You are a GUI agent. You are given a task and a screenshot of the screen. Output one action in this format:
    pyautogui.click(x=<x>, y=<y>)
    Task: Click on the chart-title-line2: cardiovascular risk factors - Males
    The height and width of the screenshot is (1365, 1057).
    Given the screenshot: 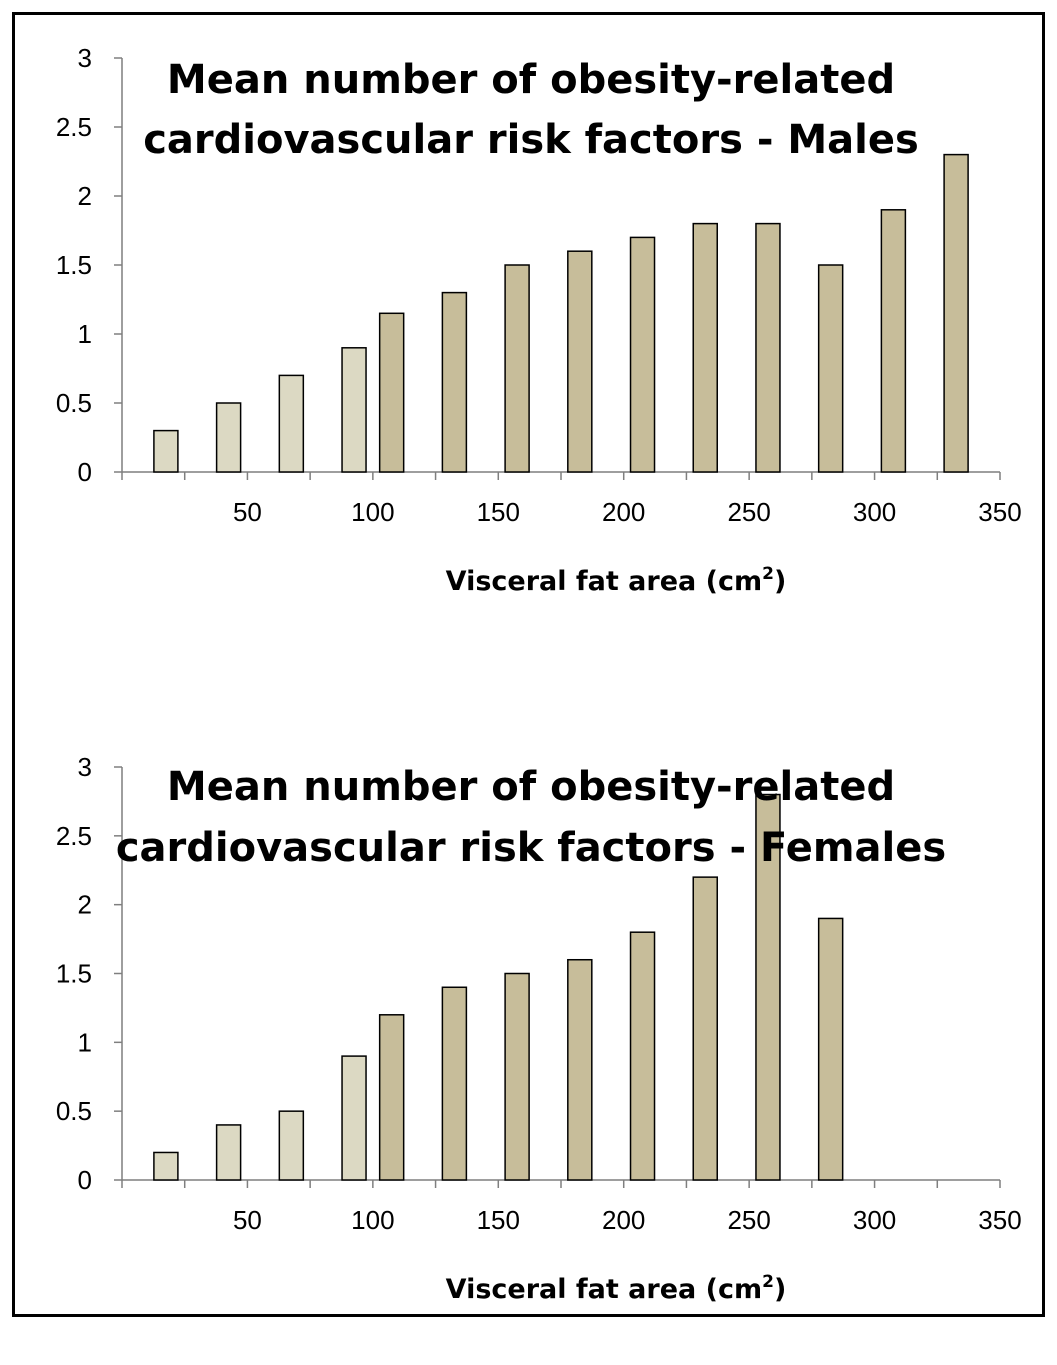 What is the action you would take?
    pyautogui.click(x=531, y=140)
    